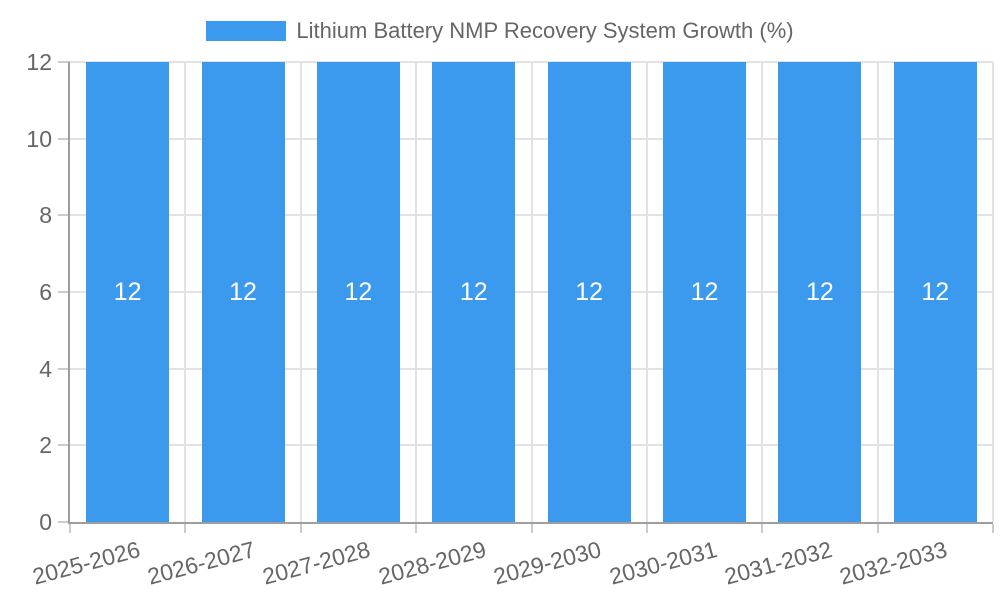 Image resolution: width=1000 pixels, height=600 pixels. I want to click on y-tick-label: 4, so click(45, 368).